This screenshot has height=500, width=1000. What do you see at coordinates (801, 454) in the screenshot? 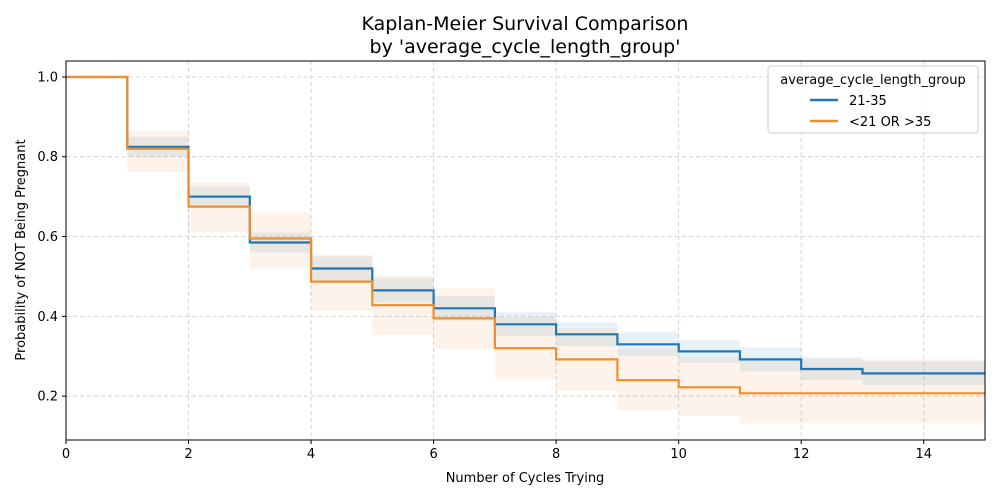
I see `x-tick-label: 12` at bounding box center [801, 454].